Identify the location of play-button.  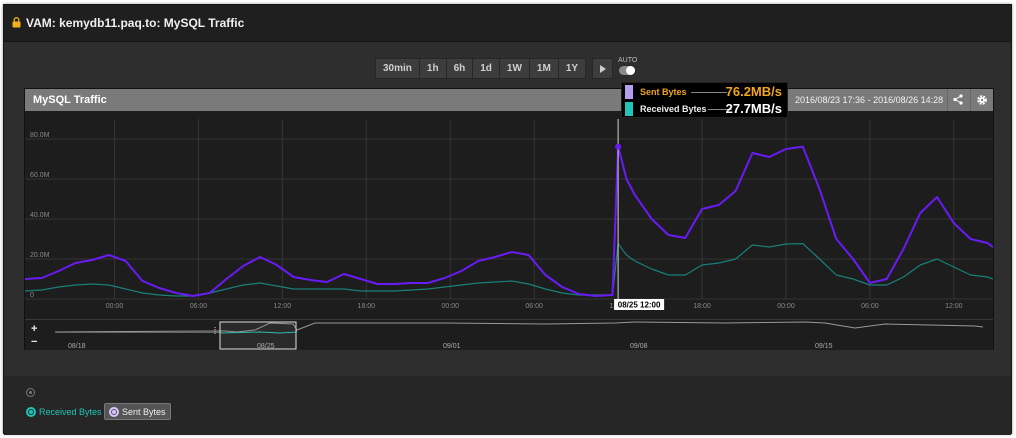
(602, 68).